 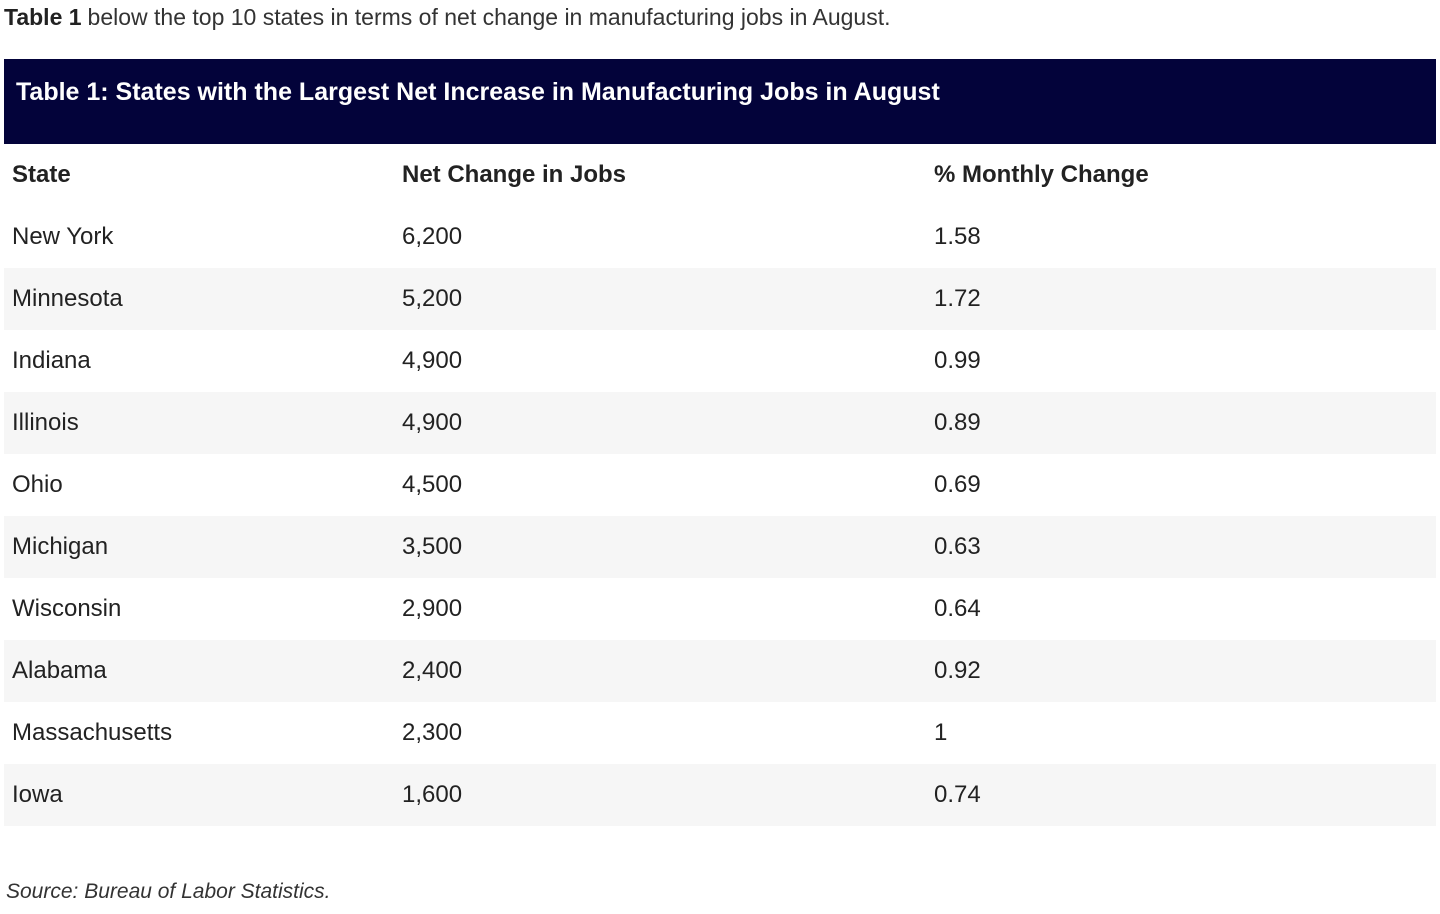 I want to click on table-cell: 4,500, so click(x=432, y=484).